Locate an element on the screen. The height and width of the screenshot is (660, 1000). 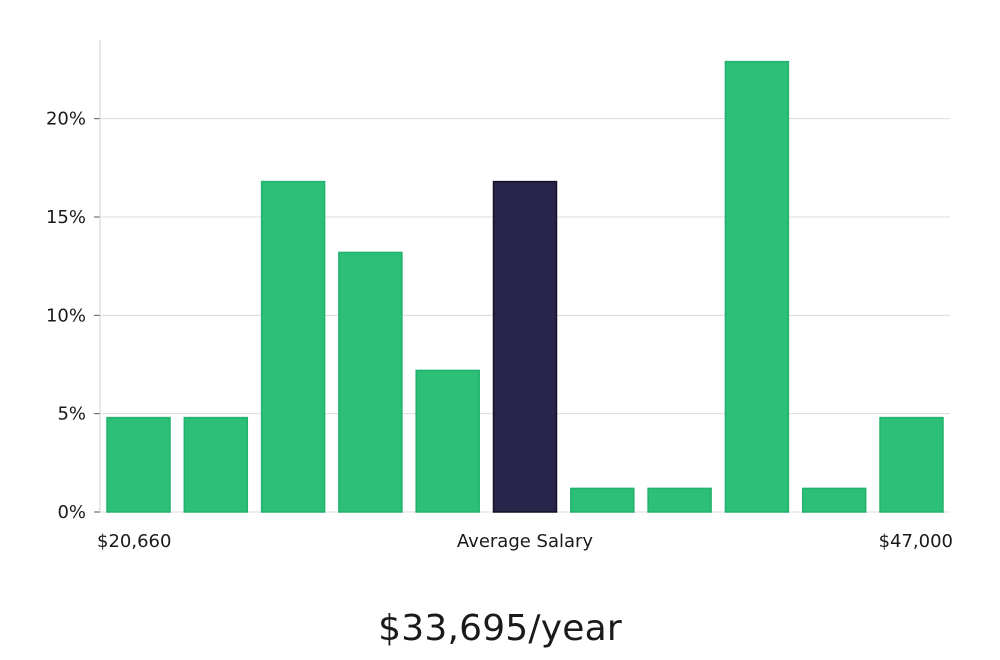
y-tick-label: 10% is located at coordinates (66, 315).